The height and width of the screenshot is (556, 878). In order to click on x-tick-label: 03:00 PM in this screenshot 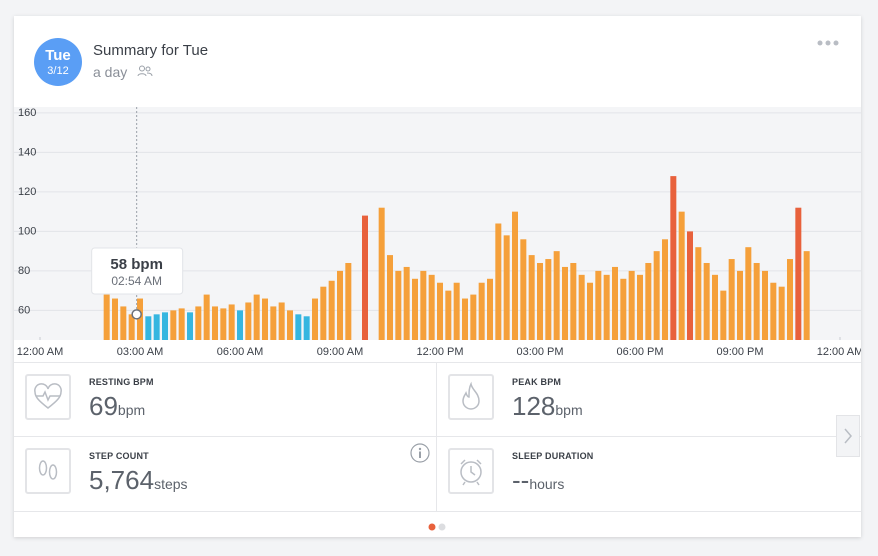, I will do `click(539, 352)`.